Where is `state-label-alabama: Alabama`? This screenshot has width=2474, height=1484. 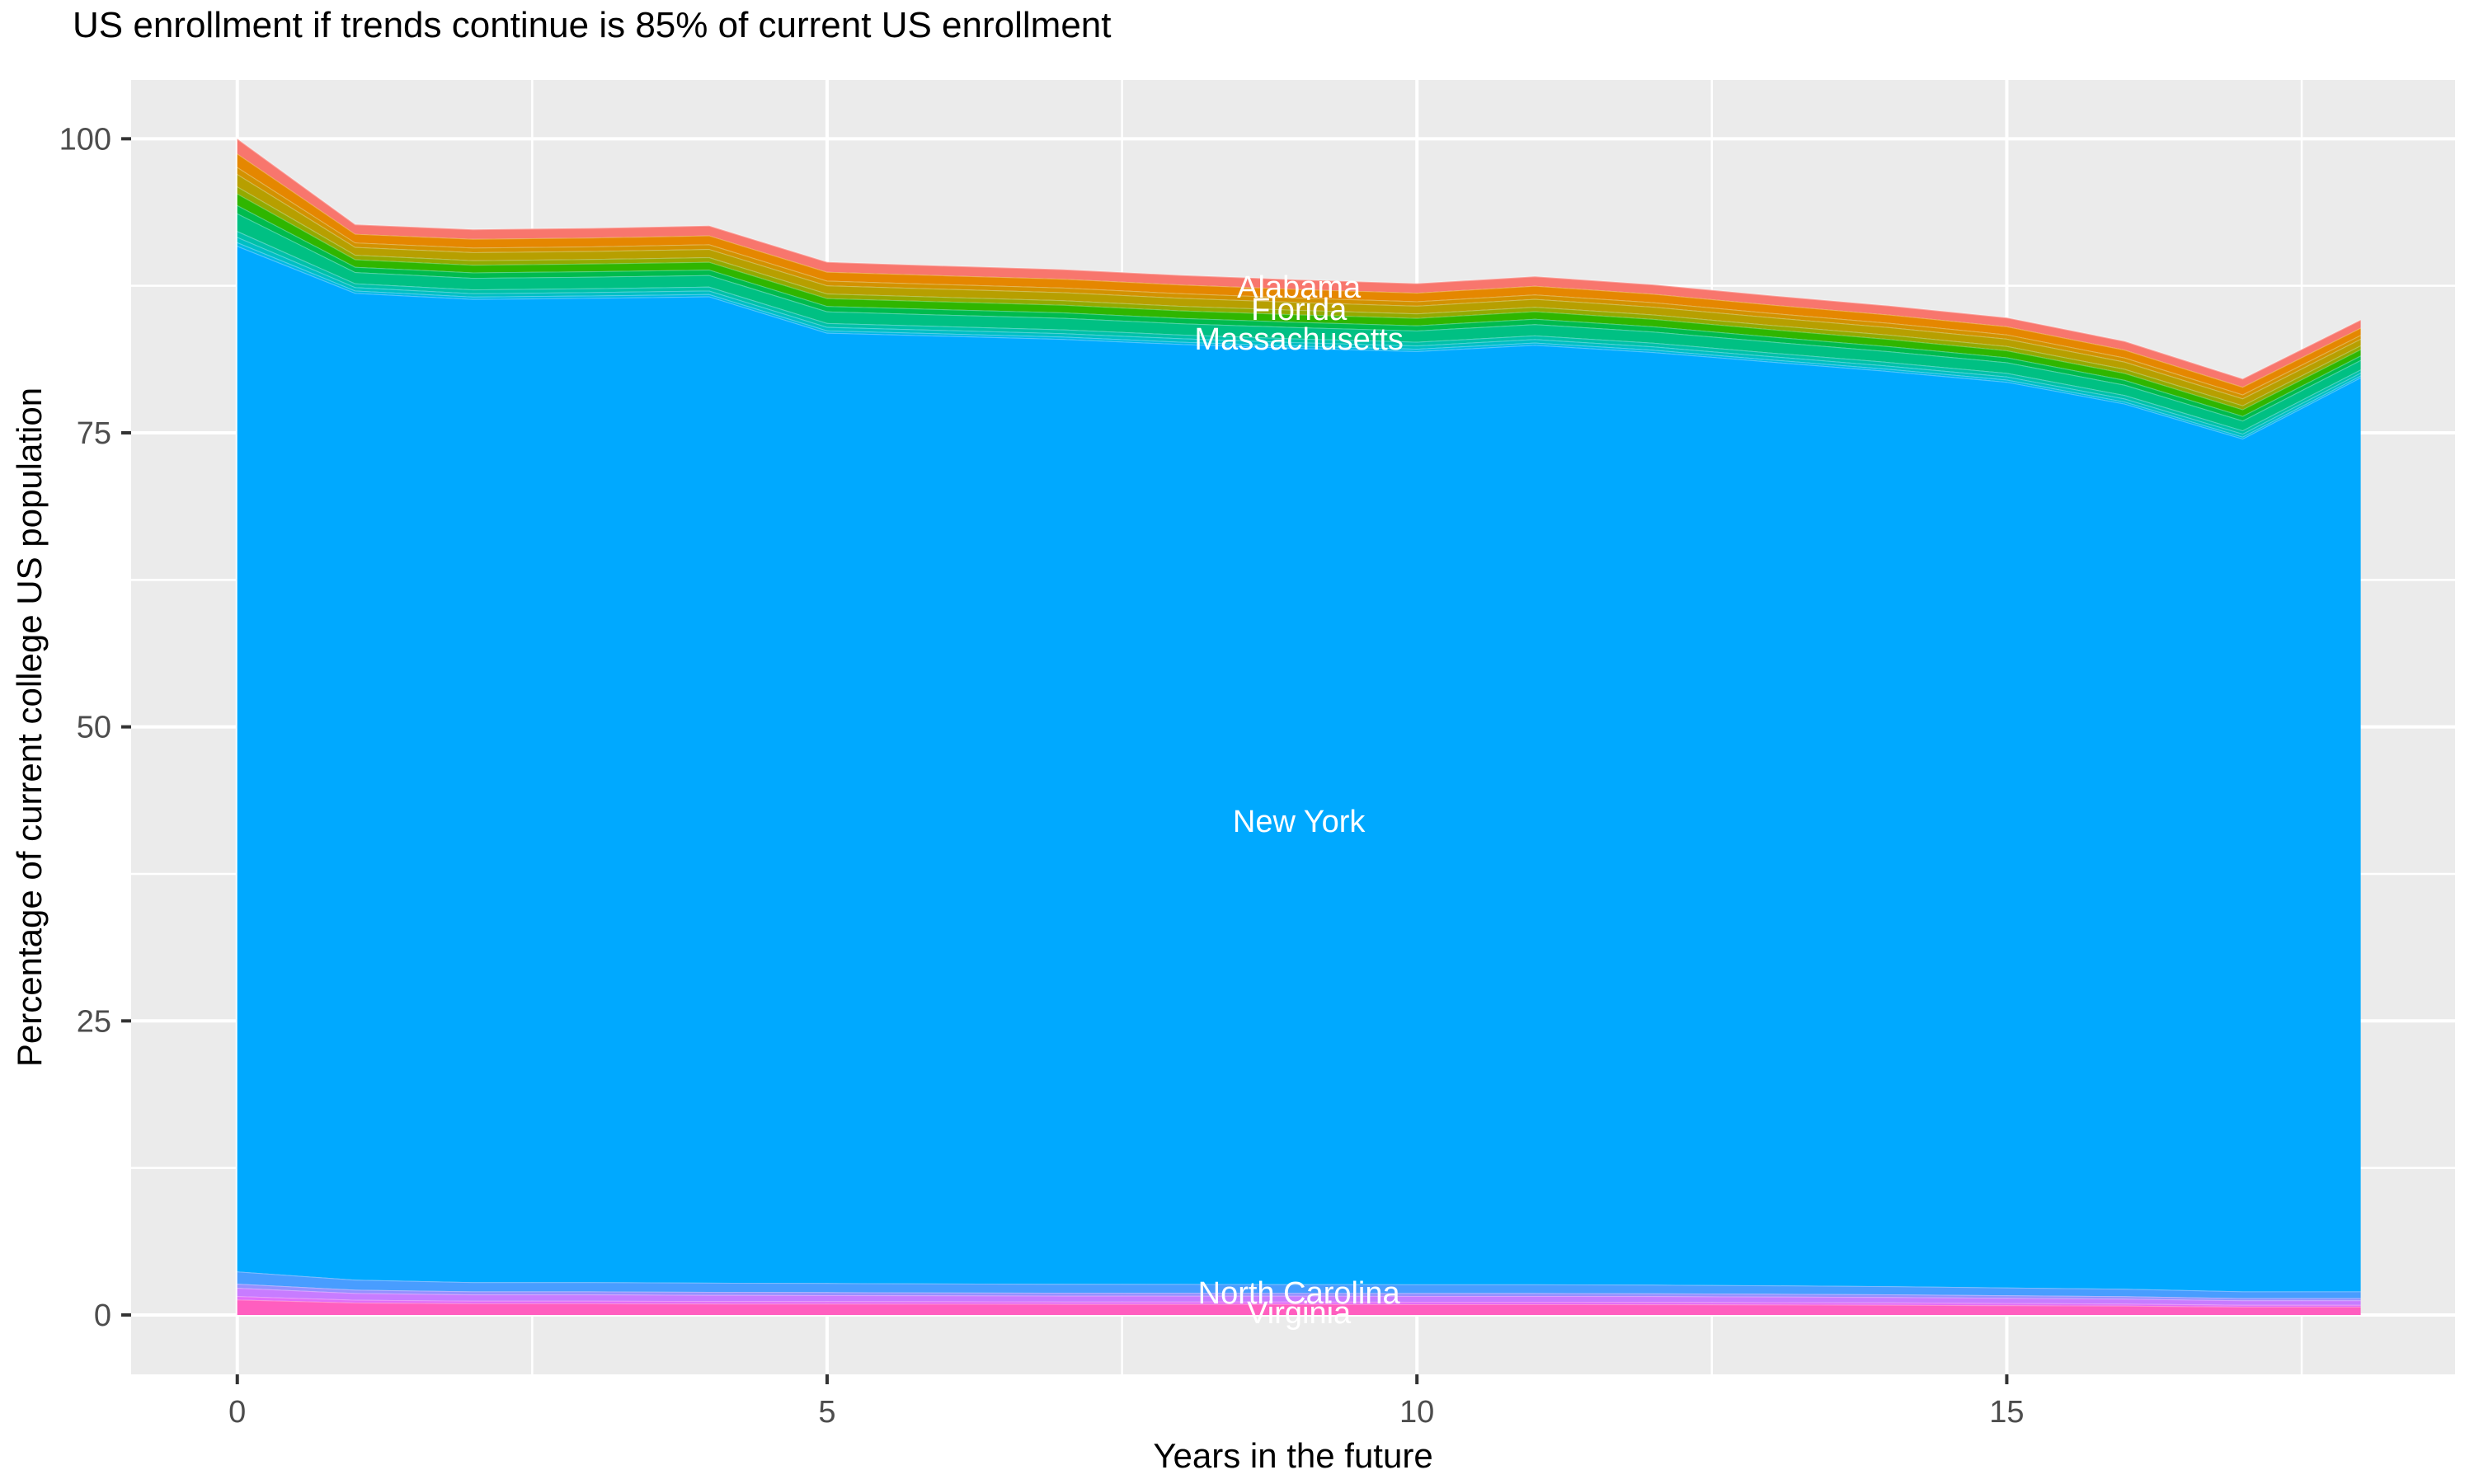 state-label-alabama: Alabama is located at coordinates (1299, 287).